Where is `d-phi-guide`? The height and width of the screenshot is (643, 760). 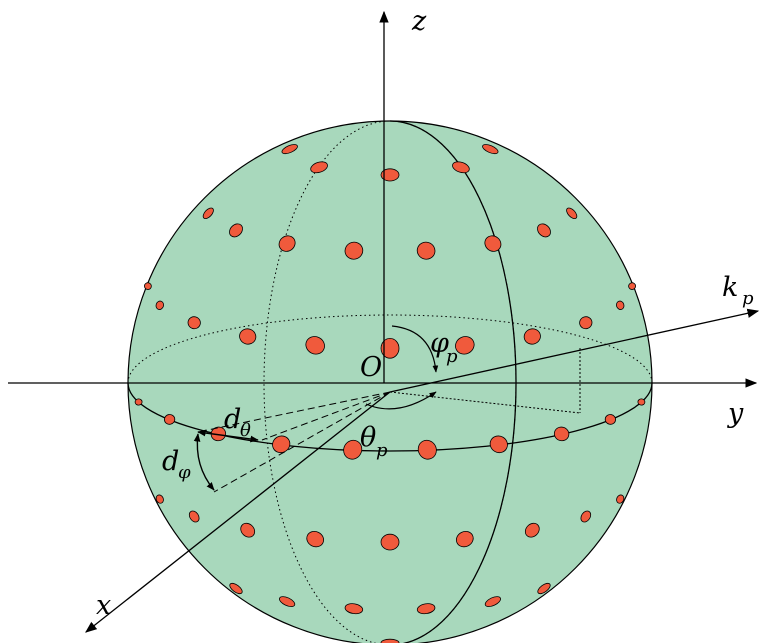
d-phi-guide is located at coordinates (302, 442).